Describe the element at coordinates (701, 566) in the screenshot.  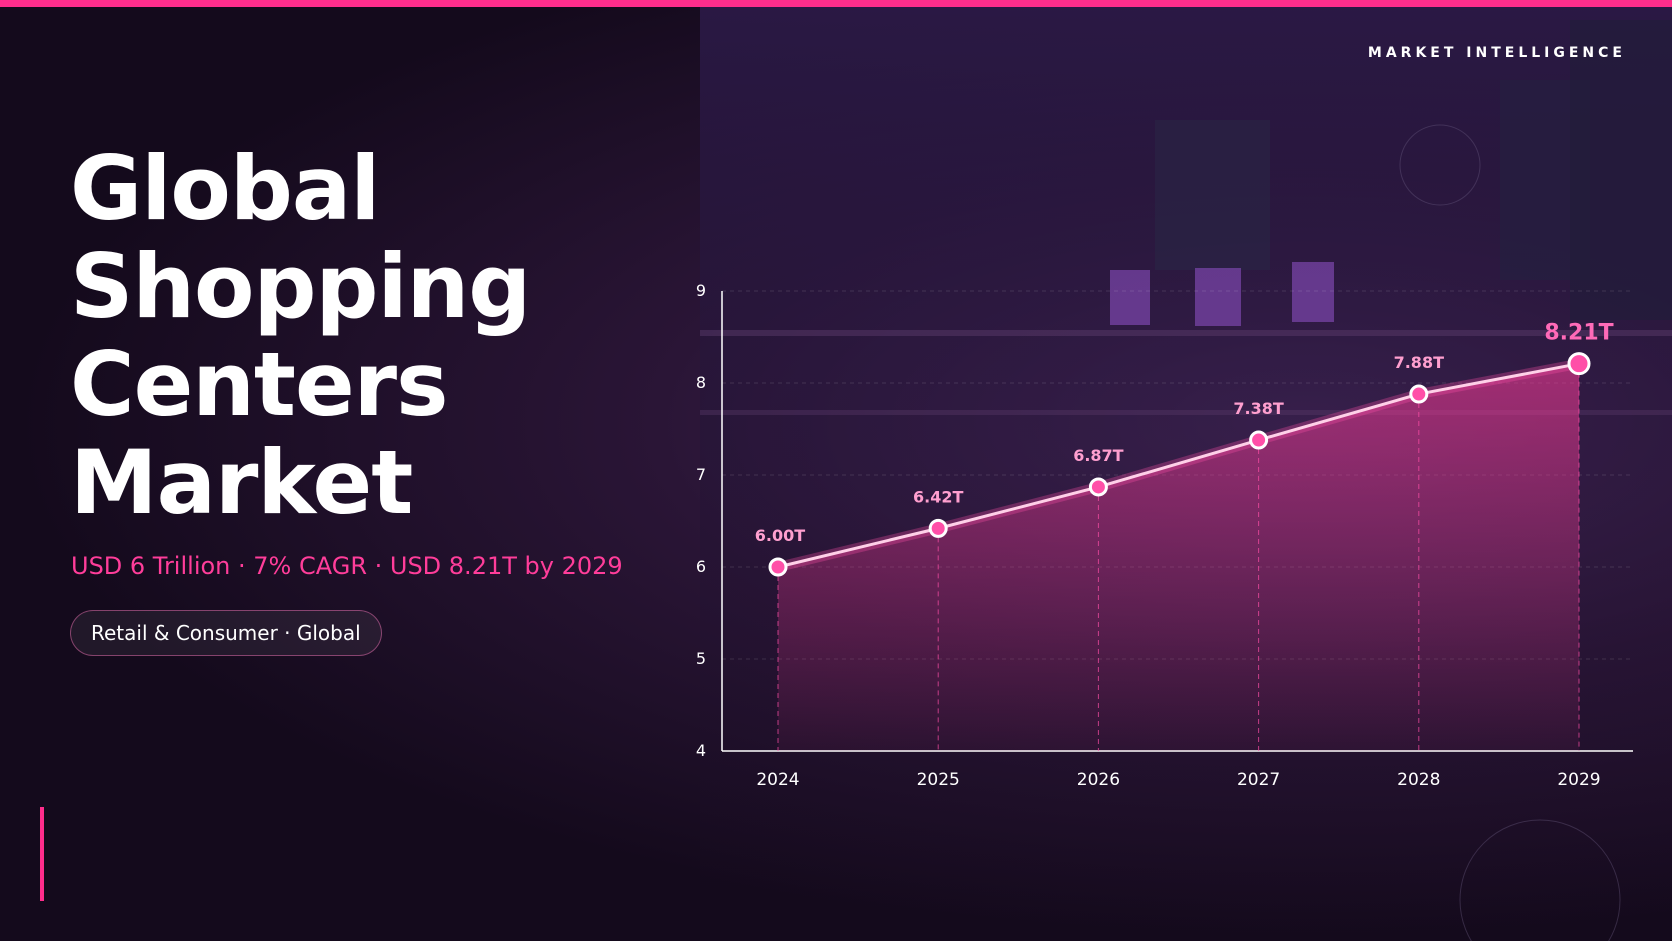
I see `y-tick-label: 6` at that location.